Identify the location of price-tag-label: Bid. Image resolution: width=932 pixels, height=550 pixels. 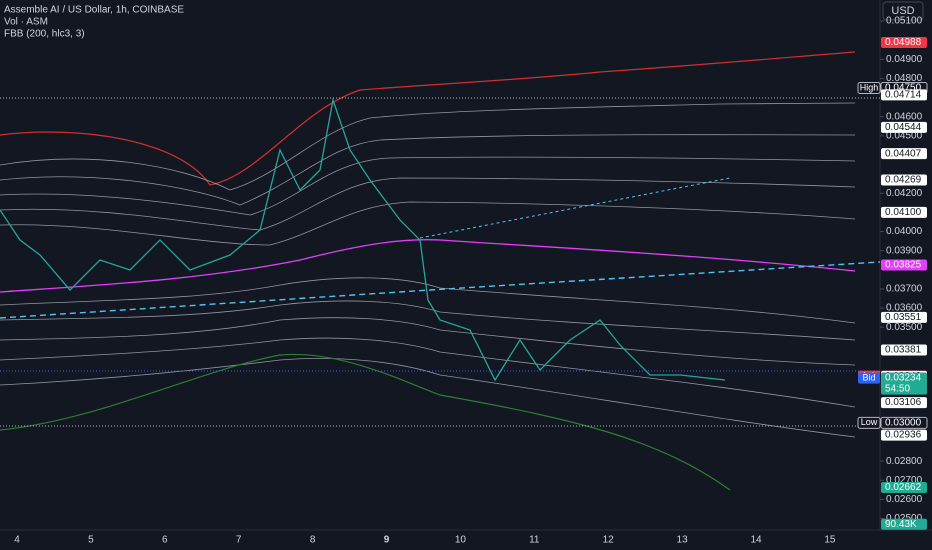
(868, 377).